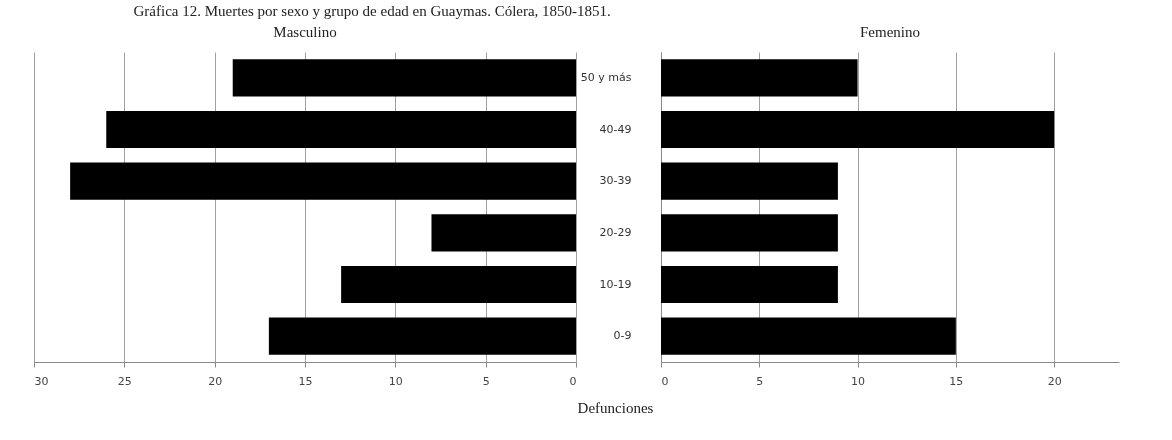  What do you see at coordinates (305, 32) in the screenshot?
I see `chart-title: Masculino` at bounding box center [305, 32].